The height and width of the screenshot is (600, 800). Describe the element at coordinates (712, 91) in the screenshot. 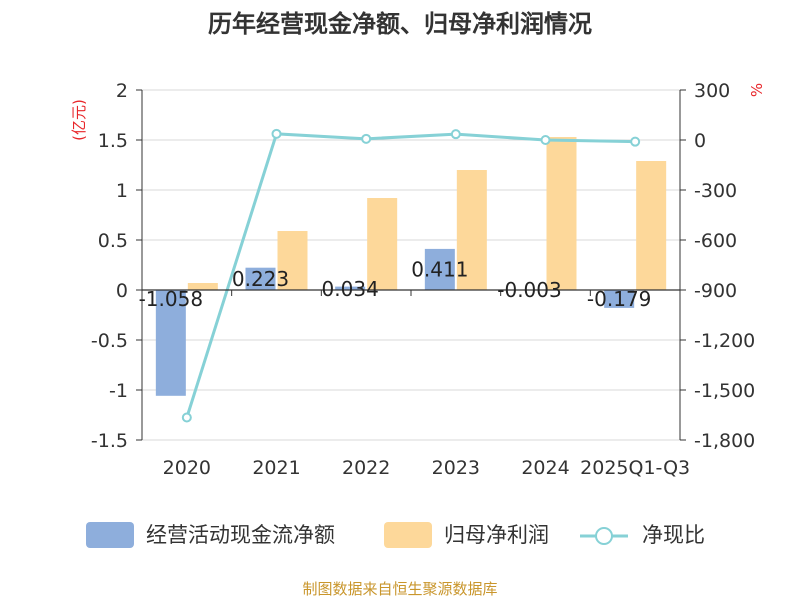

I see `right-axis-tick-label: 300` at that location.